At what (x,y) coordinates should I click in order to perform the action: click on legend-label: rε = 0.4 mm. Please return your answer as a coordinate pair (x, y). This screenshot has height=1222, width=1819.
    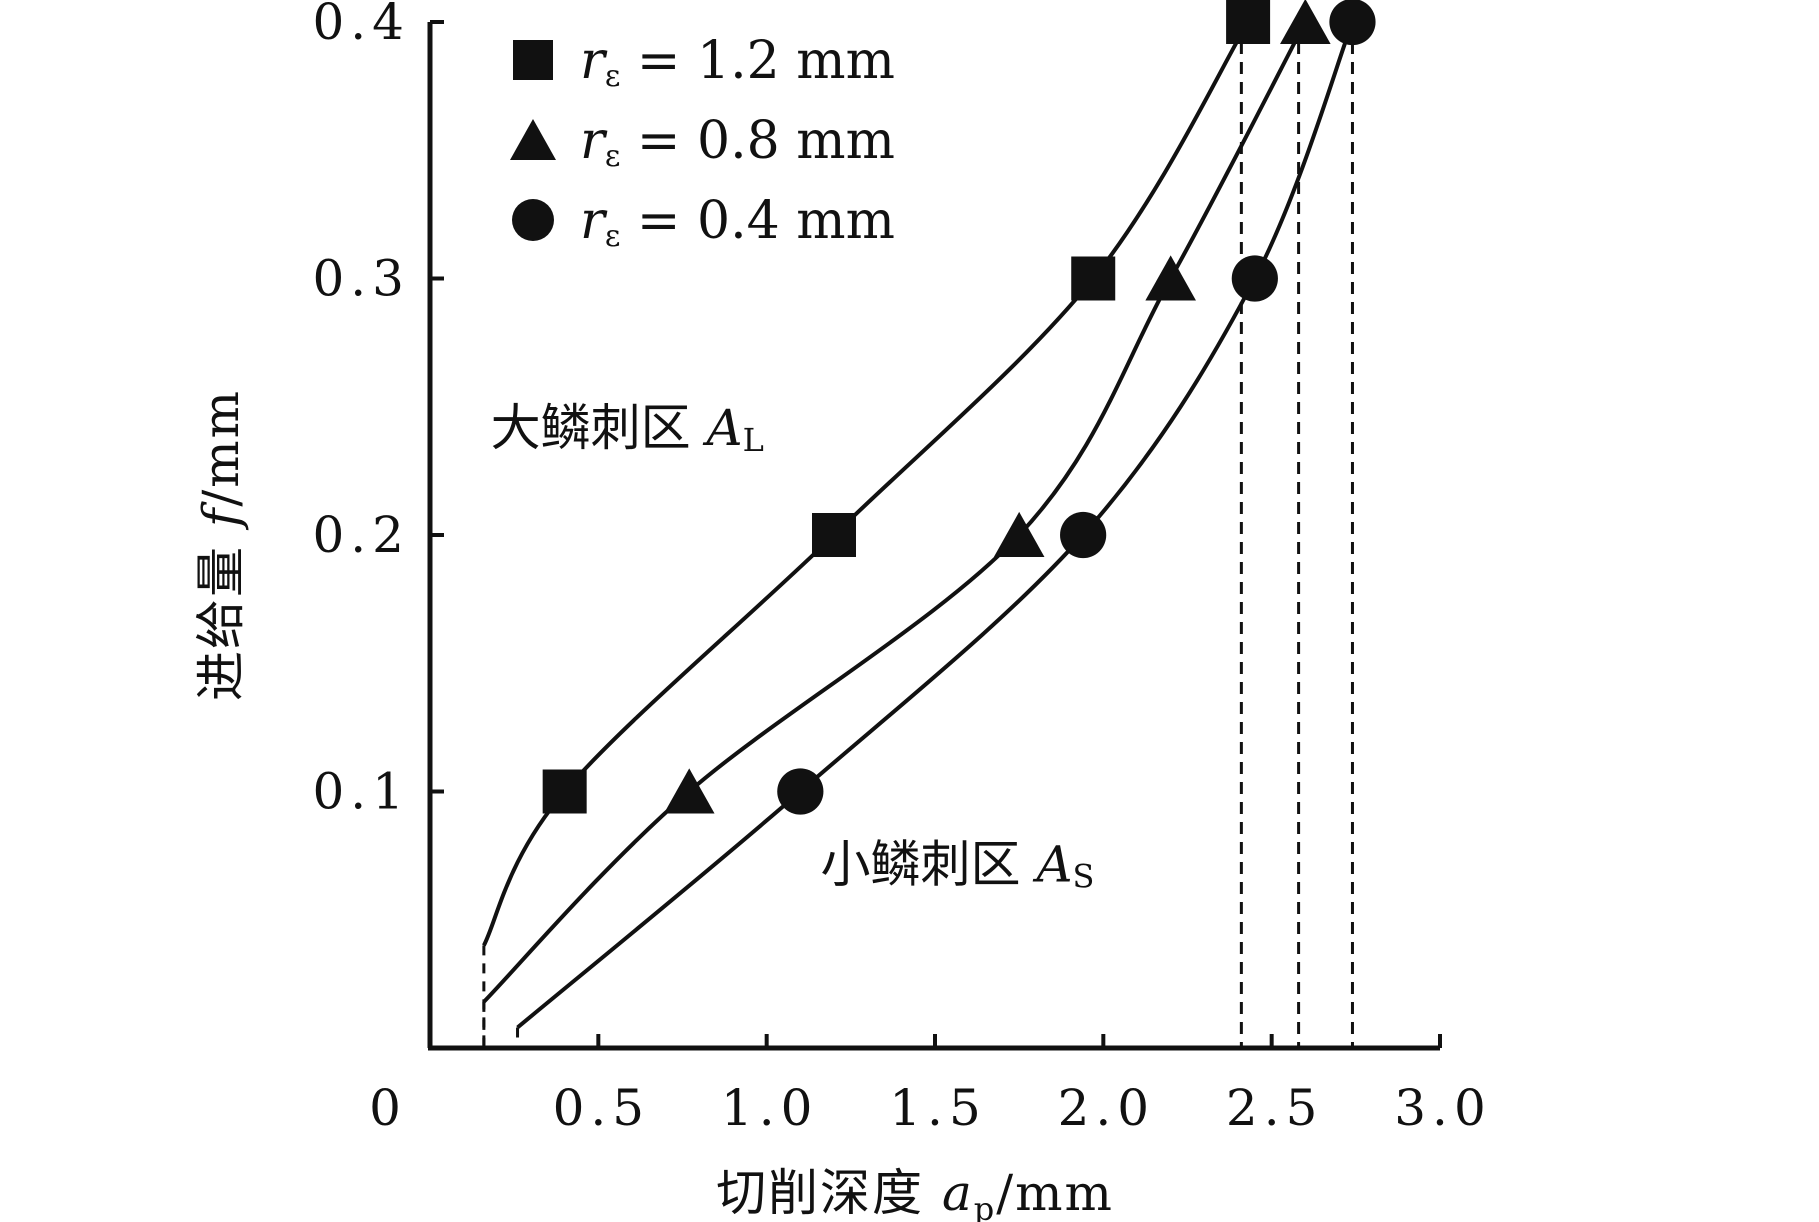
    Looking at the image, I should click on (737, 222).